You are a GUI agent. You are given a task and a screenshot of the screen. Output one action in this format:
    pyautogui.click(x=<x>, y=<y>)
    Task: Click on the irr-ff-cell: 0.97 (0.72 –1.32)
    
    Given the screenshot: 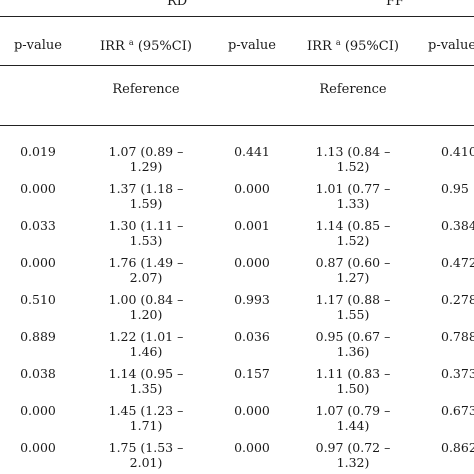 What is the action you would take?
    pyautogui.click(x=353, y=455)
    